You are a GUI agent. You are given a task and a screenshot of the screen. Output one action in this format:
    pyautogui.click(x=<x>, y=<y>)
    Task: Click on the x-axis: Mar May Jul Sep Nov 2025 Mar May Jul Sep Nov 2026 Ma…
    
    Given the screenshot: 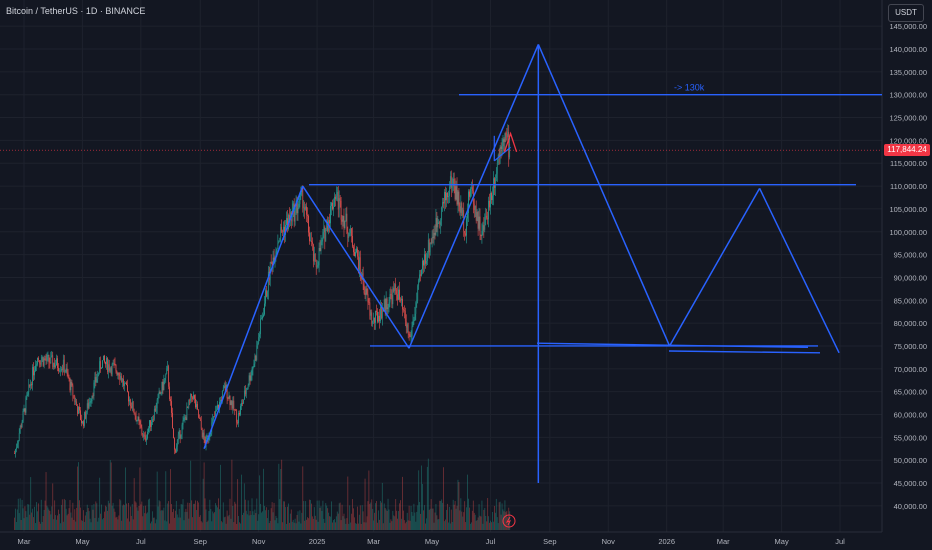 What is the action you would take?
    pyautogui.click(x=432, y=541)
    